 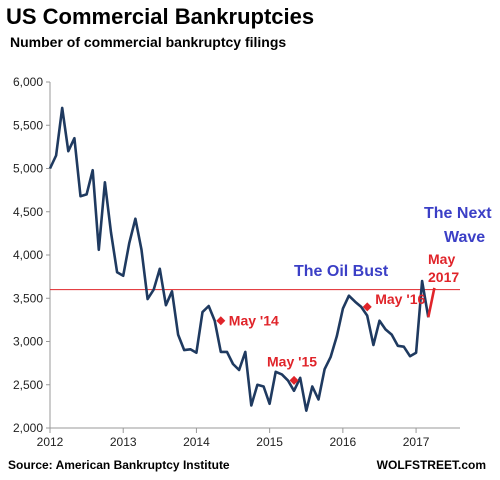 What do you see at coordinates (292, 361) in the screenshot?
I see `highlight-point-label: May '15` at bounding box center [292, 361].